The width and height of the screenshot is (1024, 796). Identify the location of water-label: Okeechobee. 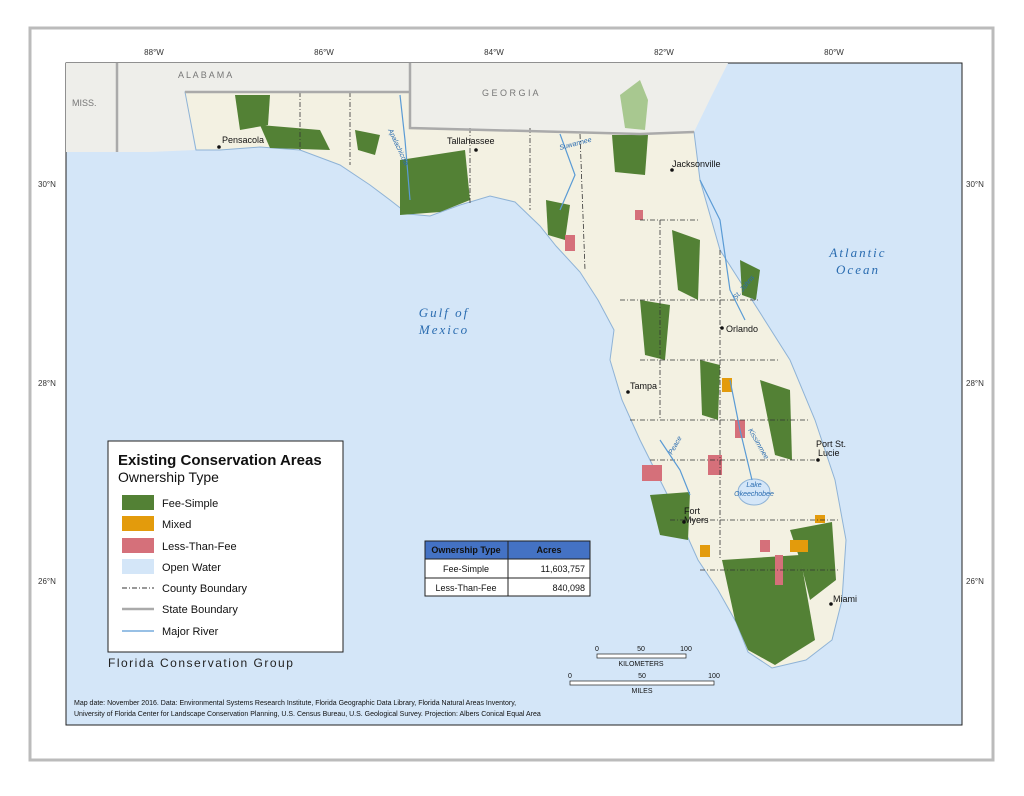
(754, 494).